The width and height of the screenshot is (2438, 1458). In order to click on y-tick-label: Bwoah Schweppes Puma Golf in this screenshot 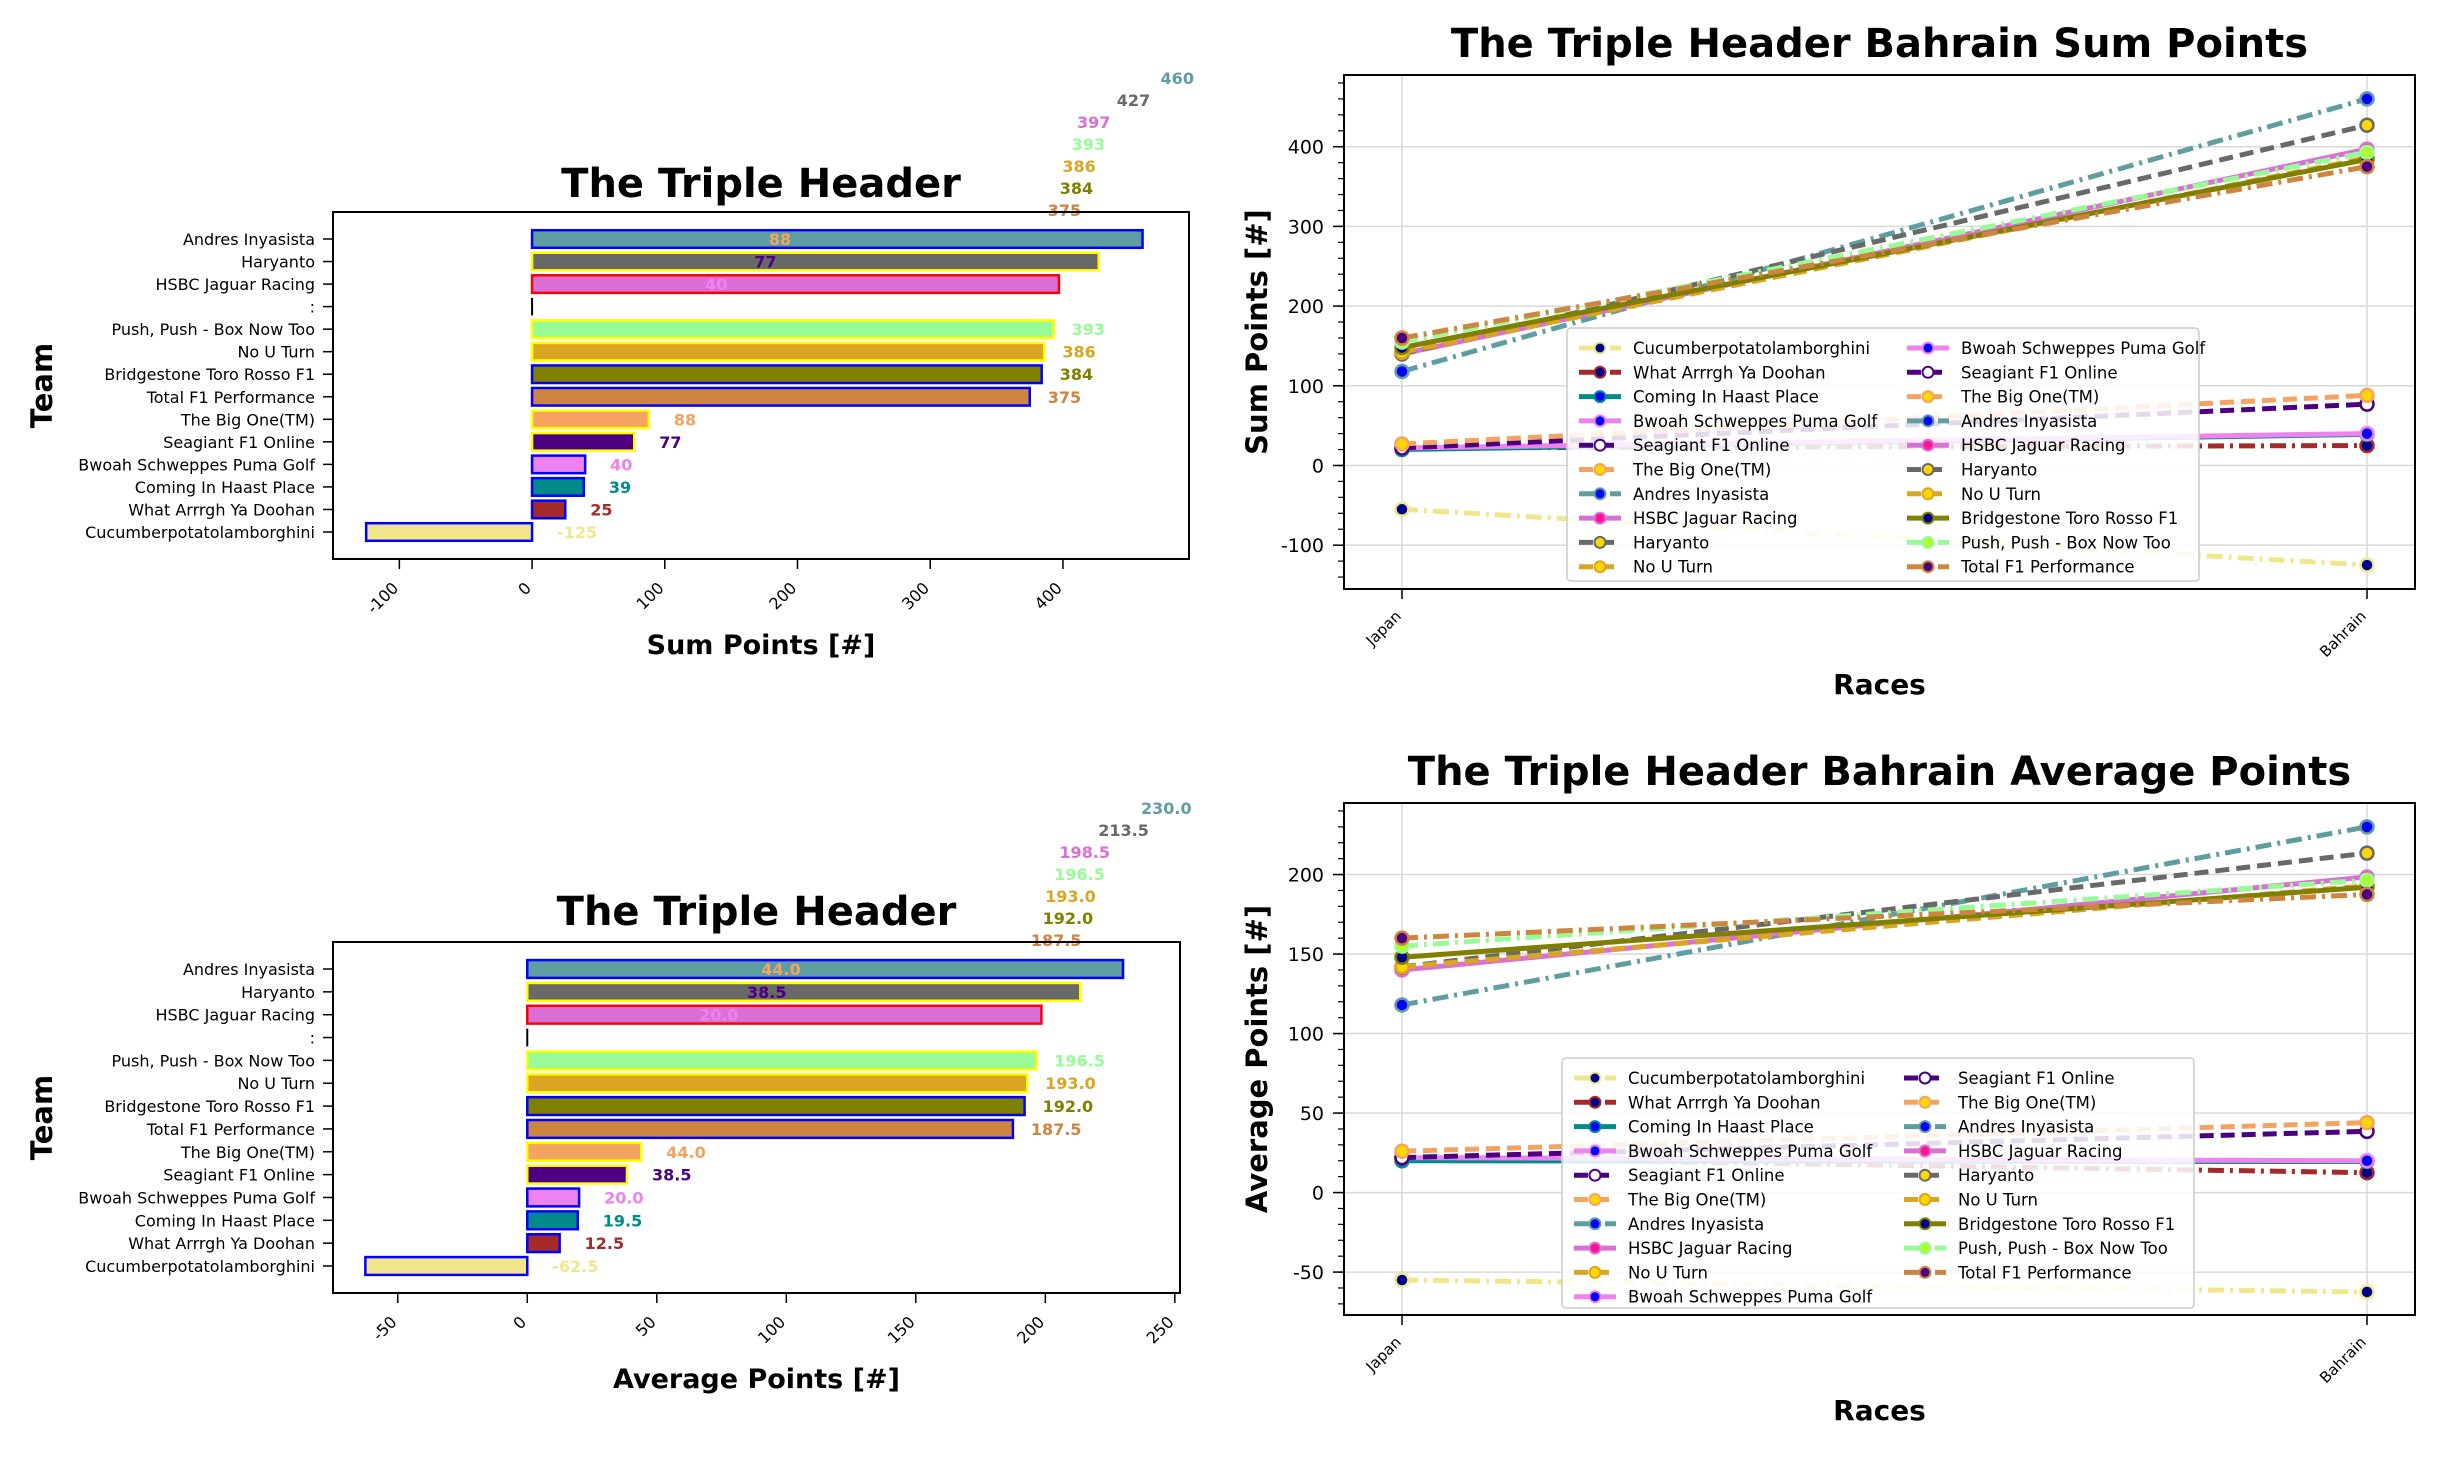, I will do `click(196, 464)`.